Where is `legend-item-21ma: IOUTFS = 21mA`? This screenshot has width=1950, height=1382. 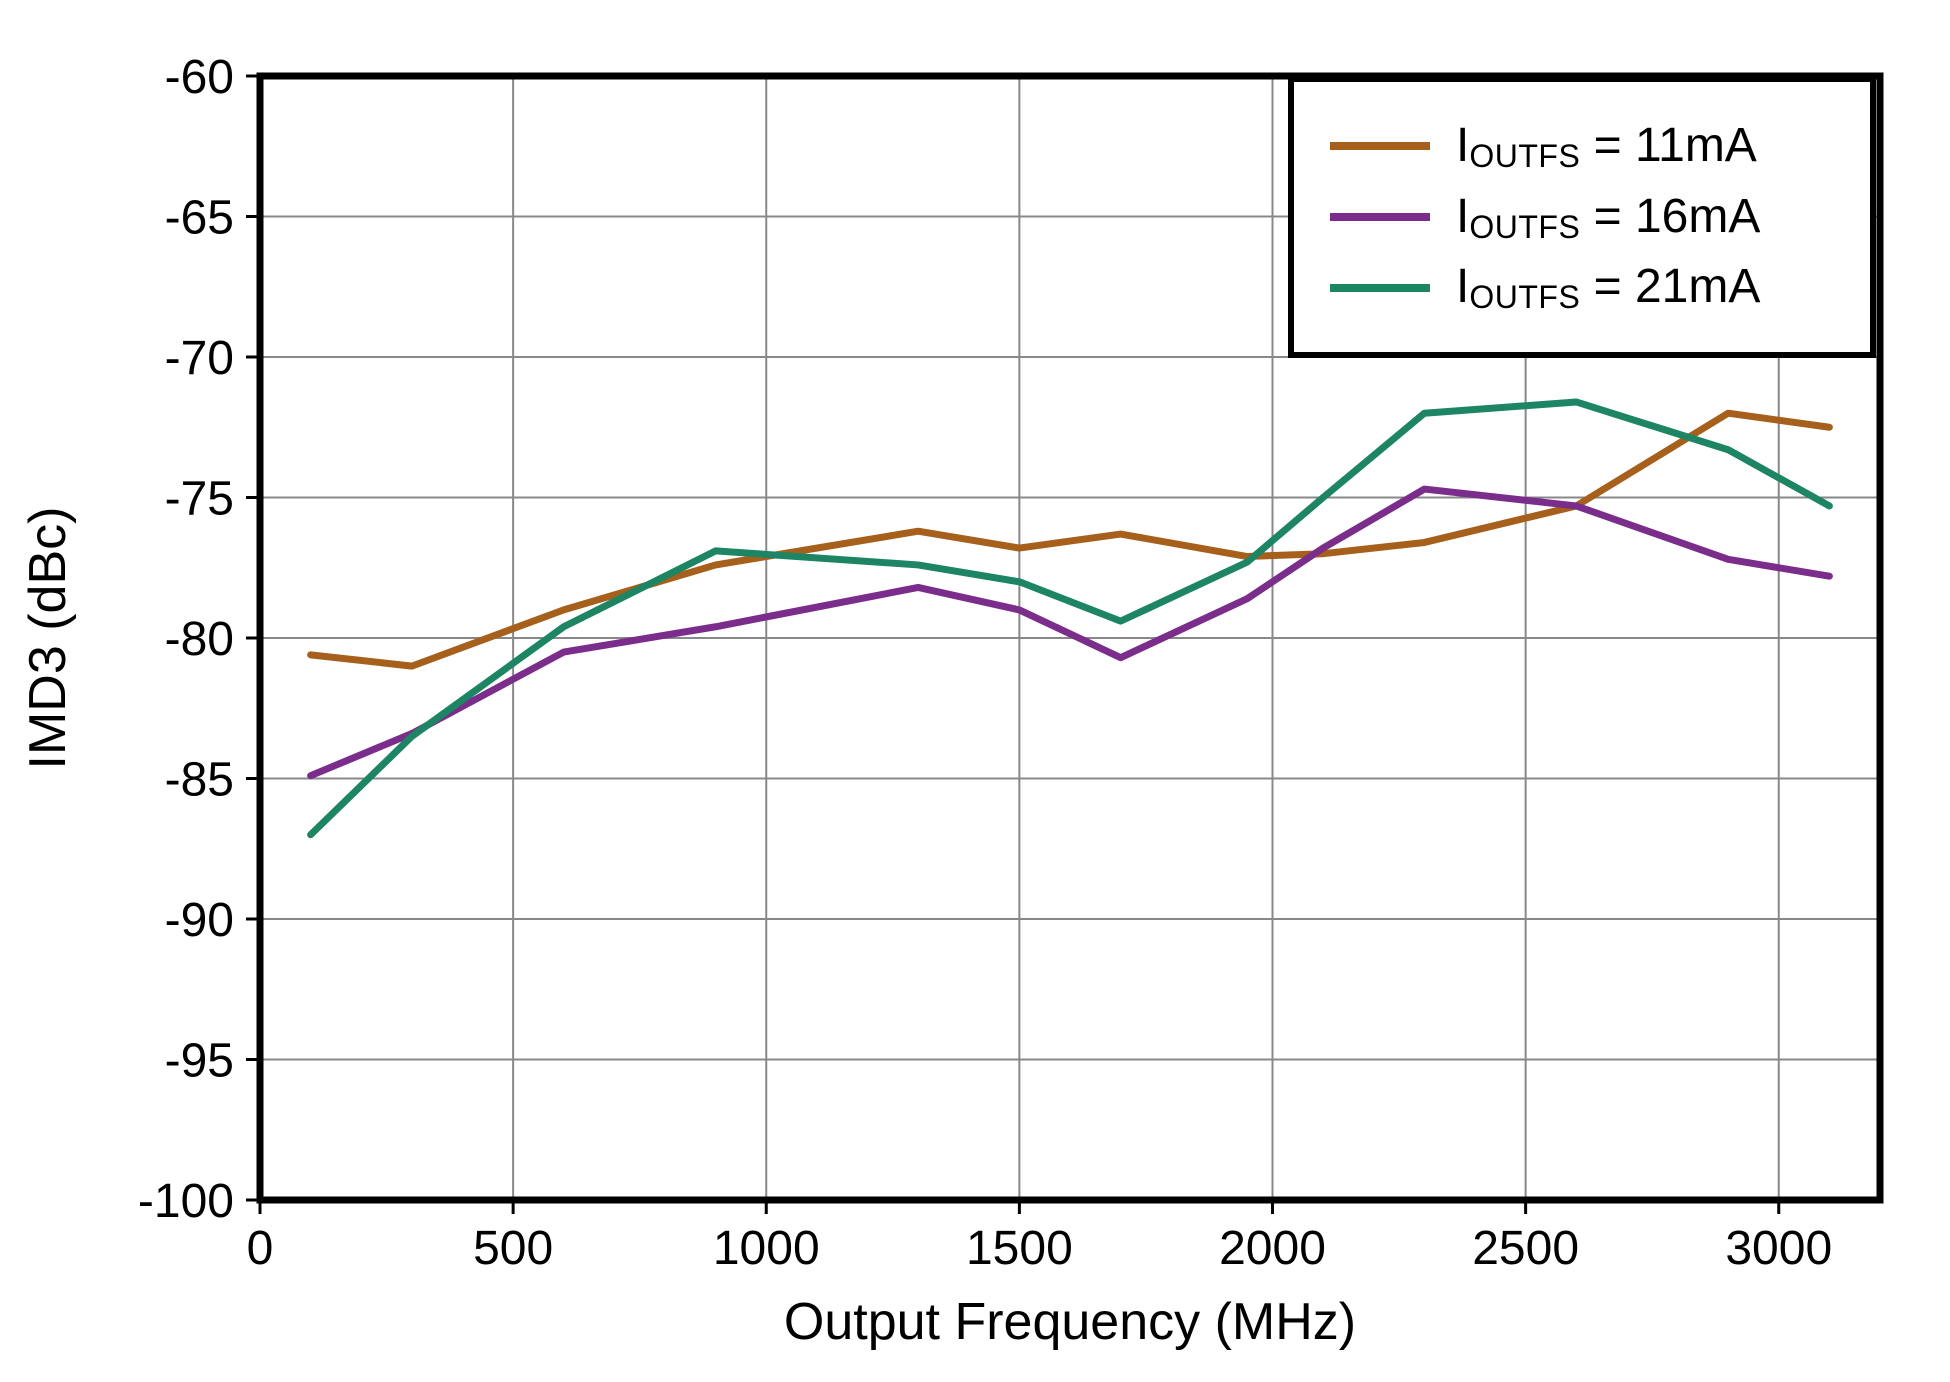
legend-item-21ma: IOUTFS = 21mA is located at coordinates (1600, 287).